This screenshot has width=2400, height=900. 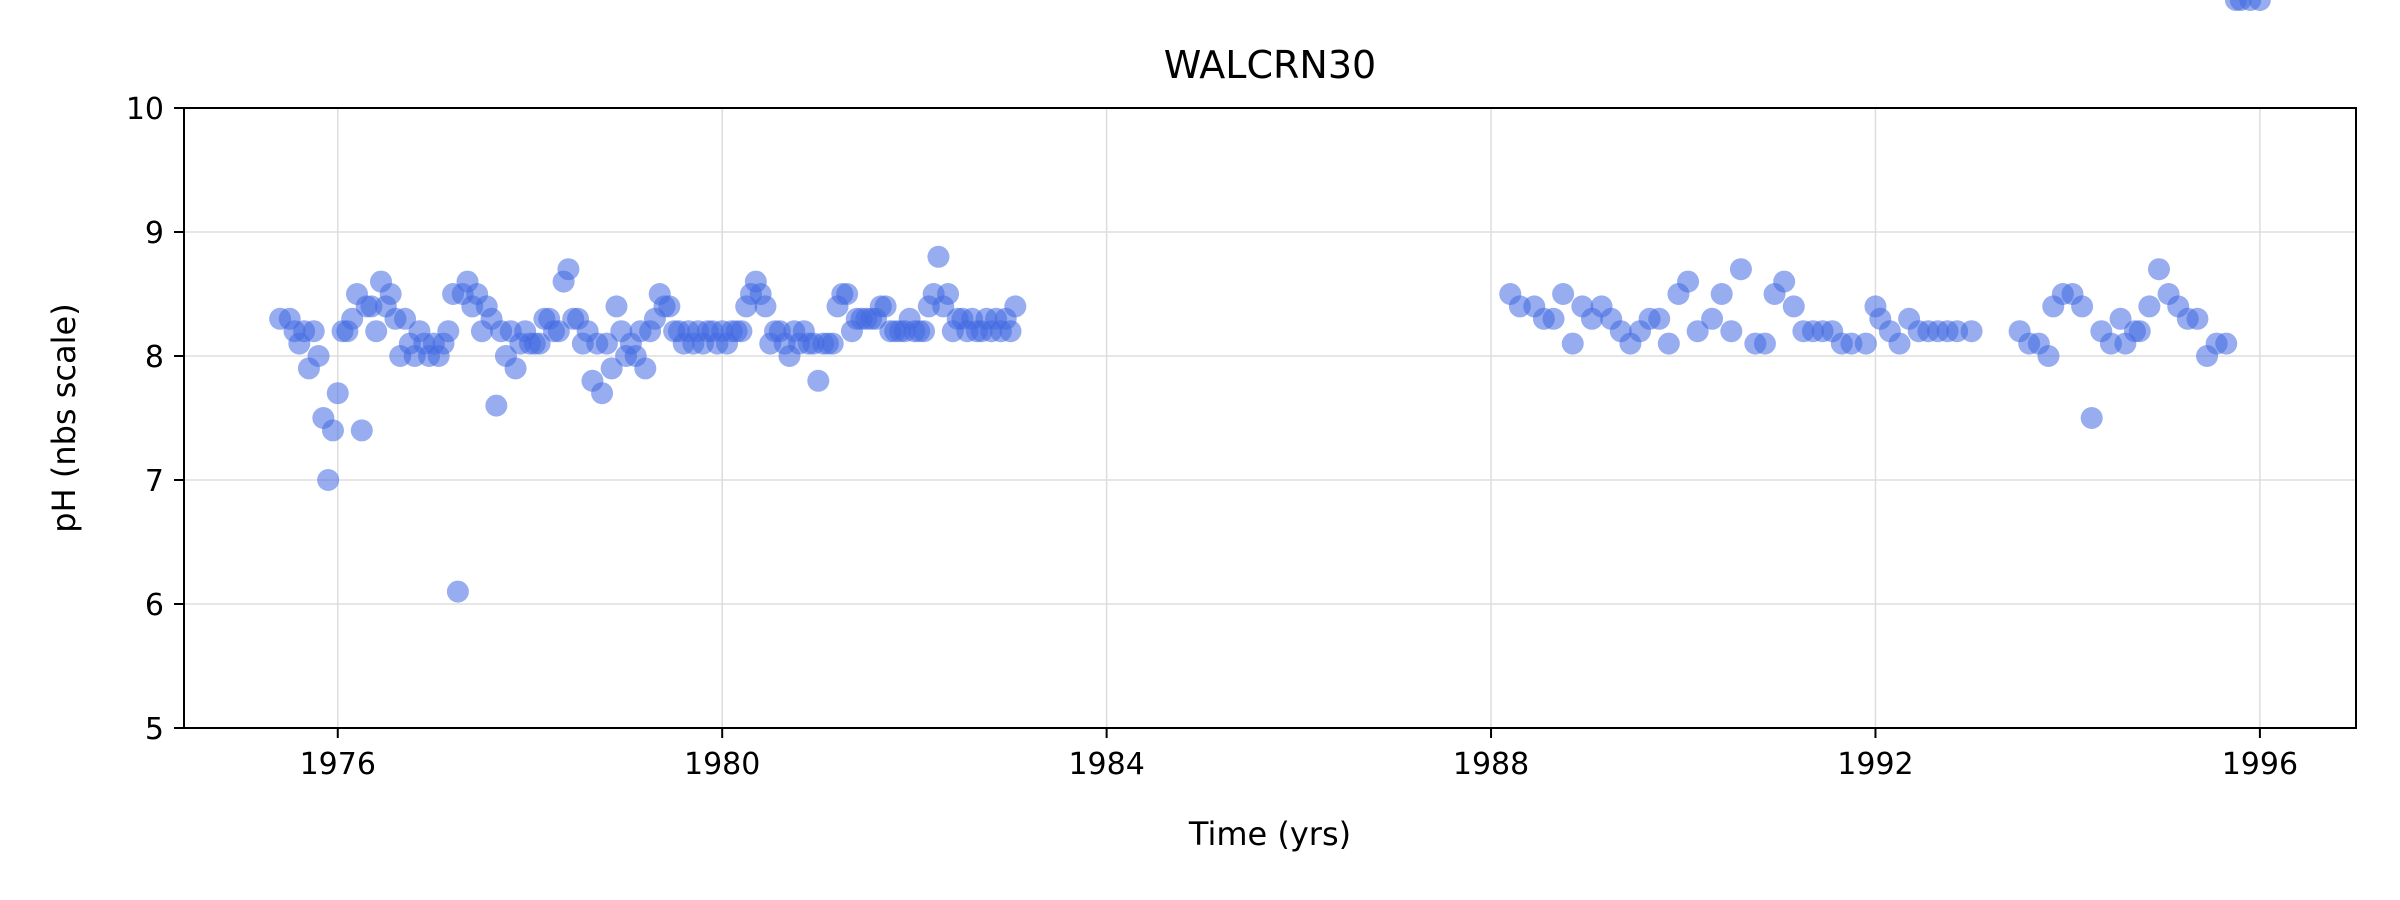 I want to click on x-tick-label: 1988, so click(x=1491, y=764).